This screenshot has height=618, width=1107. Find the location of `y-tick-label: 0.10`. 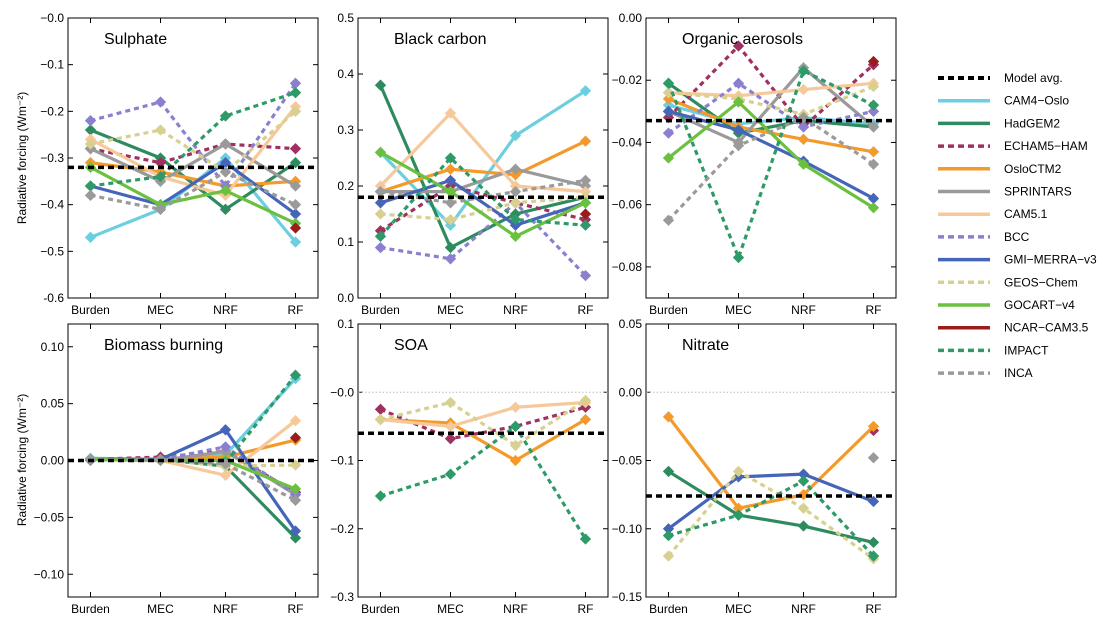

y-tick-label: 0.10 is located at coordinates (53, 347).